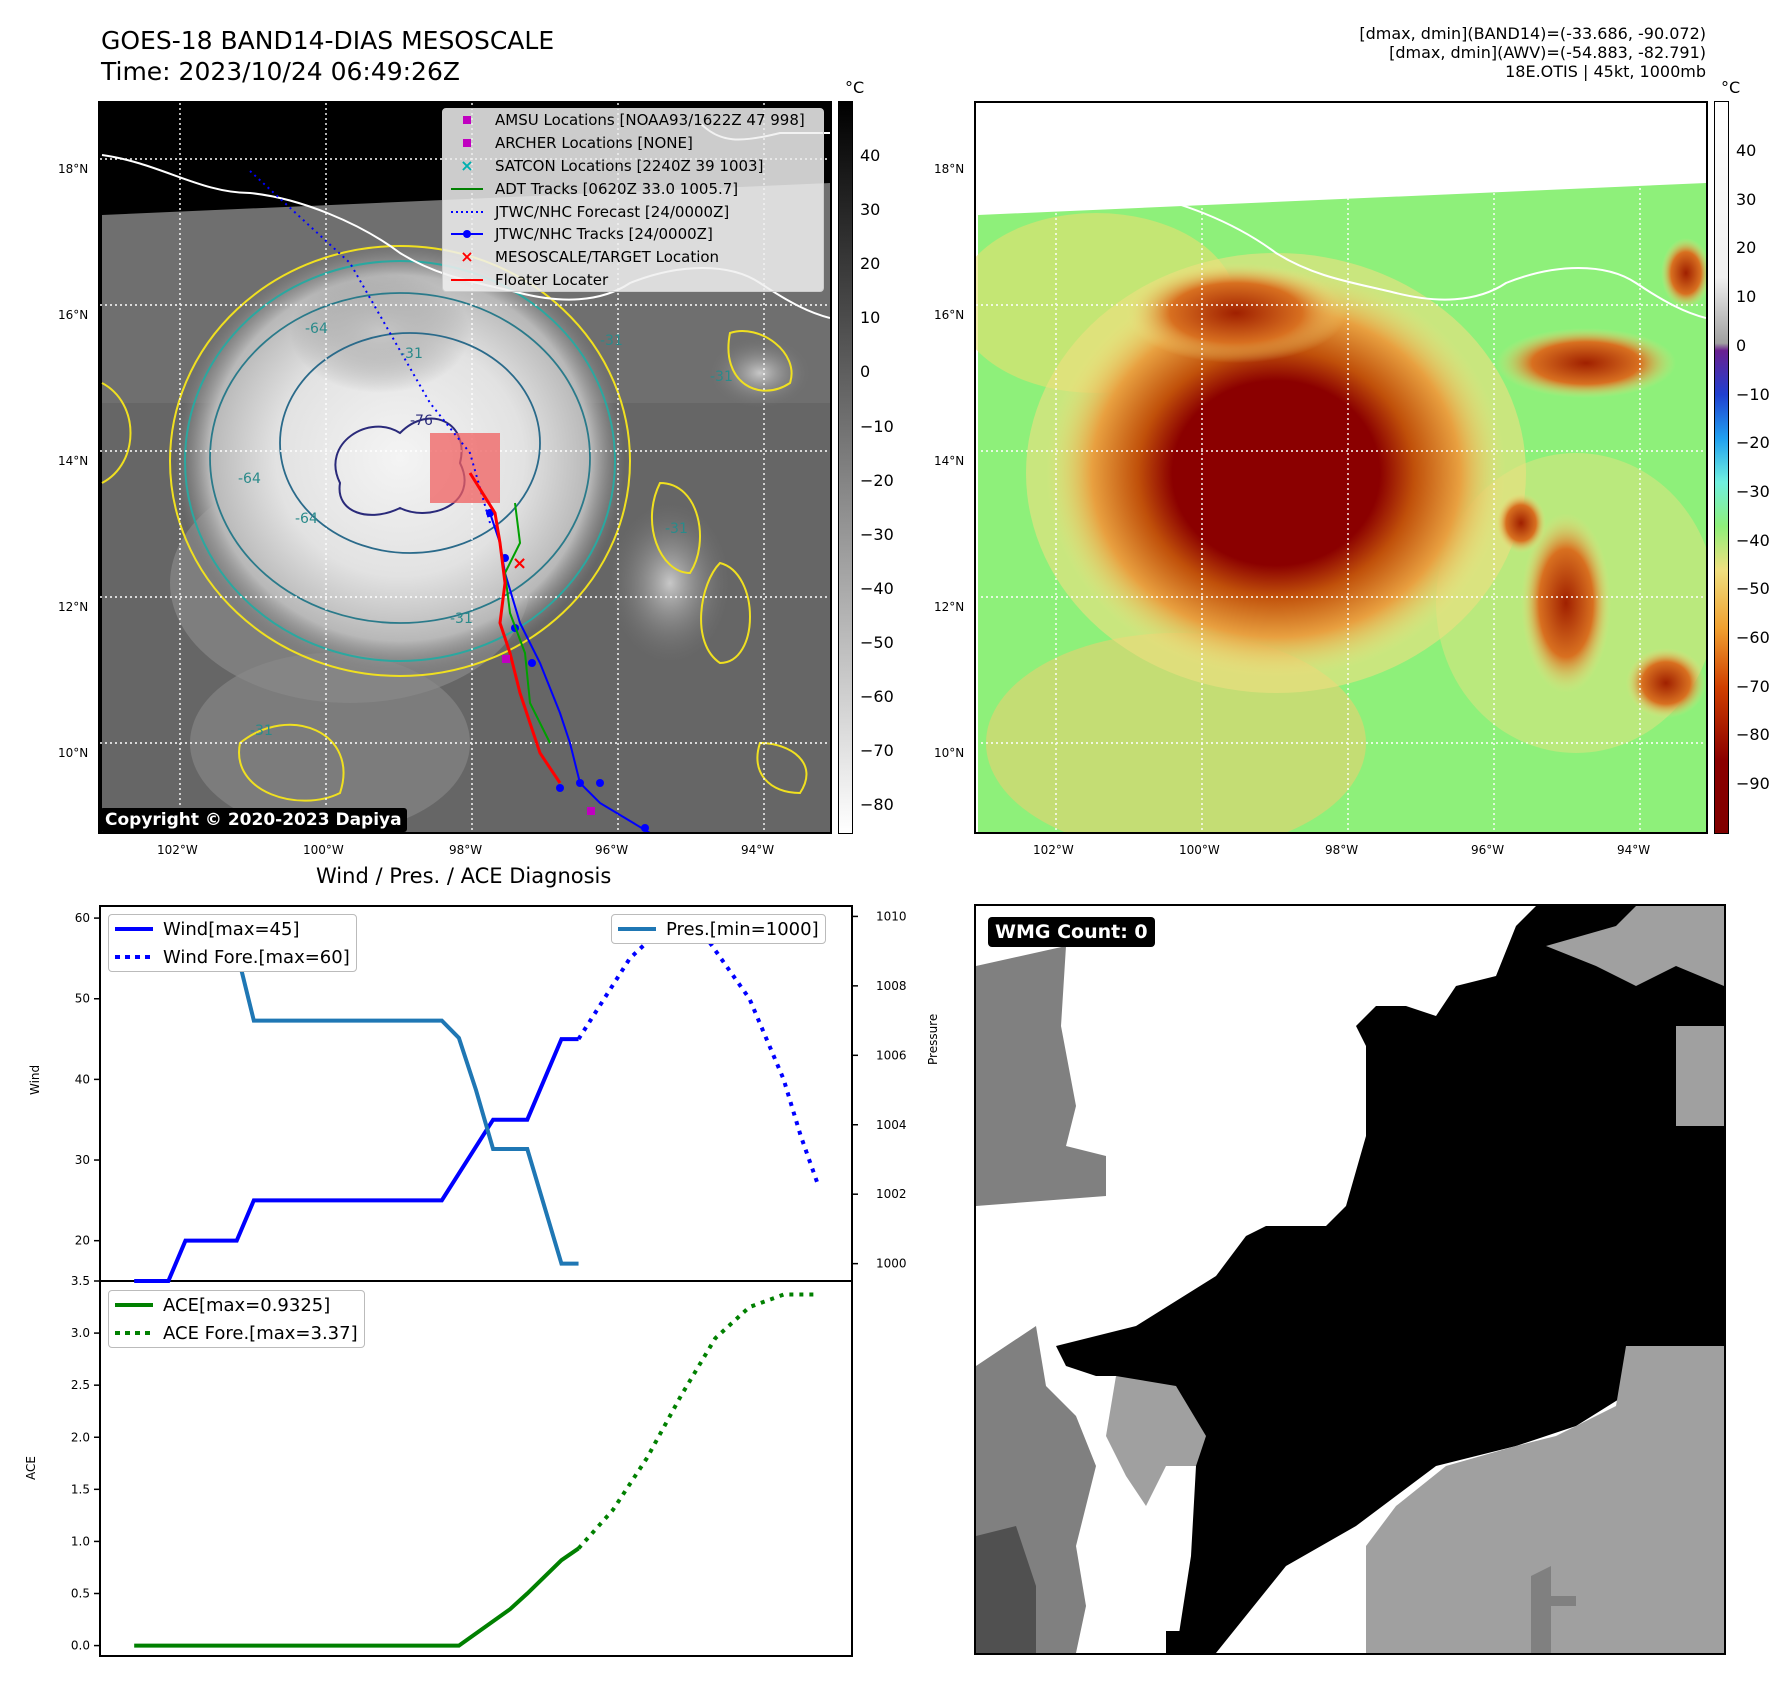 This screenshot has height=1690, width=1792. Describe the element at coordinates (877, 696) in the screenshot. I see `colorbar-tick: −60` at that location.